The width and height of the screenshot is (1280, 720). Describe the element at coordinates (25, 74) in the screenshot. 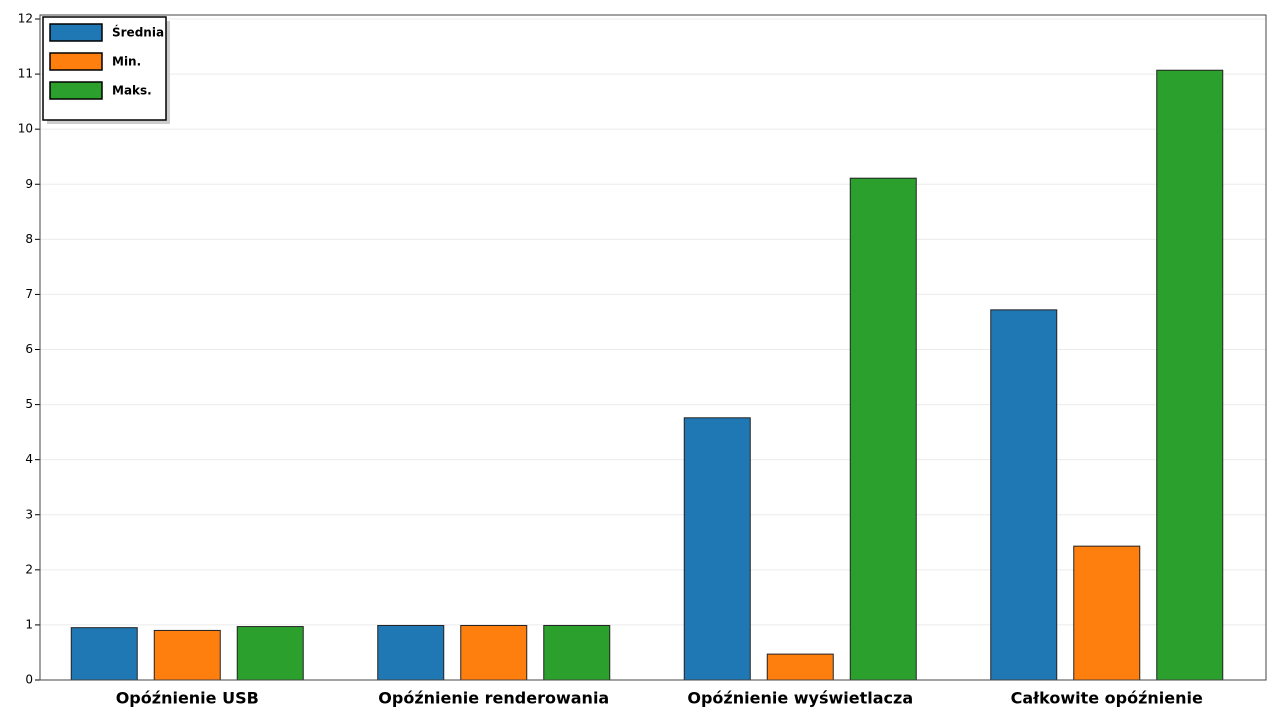

I see `y-tick-label: 11` at that location.